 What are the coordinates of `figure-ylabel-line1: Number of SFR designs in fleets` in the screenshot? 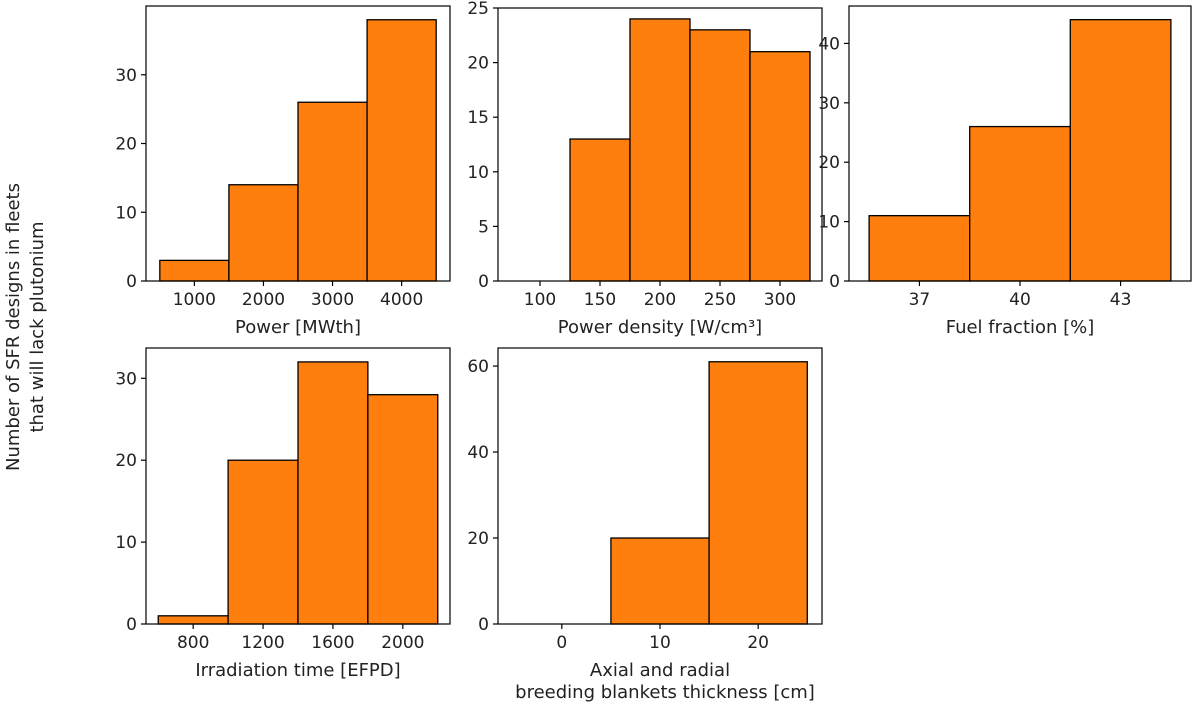 It's located at (13, 327).